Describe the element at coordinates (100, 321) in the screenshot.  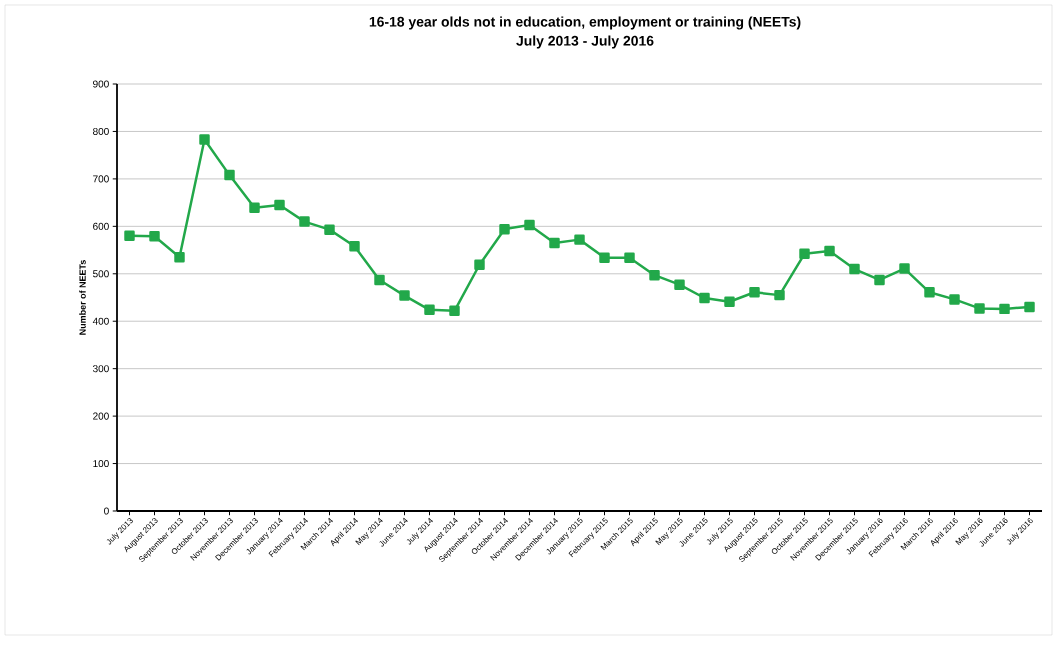
I see `y-tick-label: 400` at that location.